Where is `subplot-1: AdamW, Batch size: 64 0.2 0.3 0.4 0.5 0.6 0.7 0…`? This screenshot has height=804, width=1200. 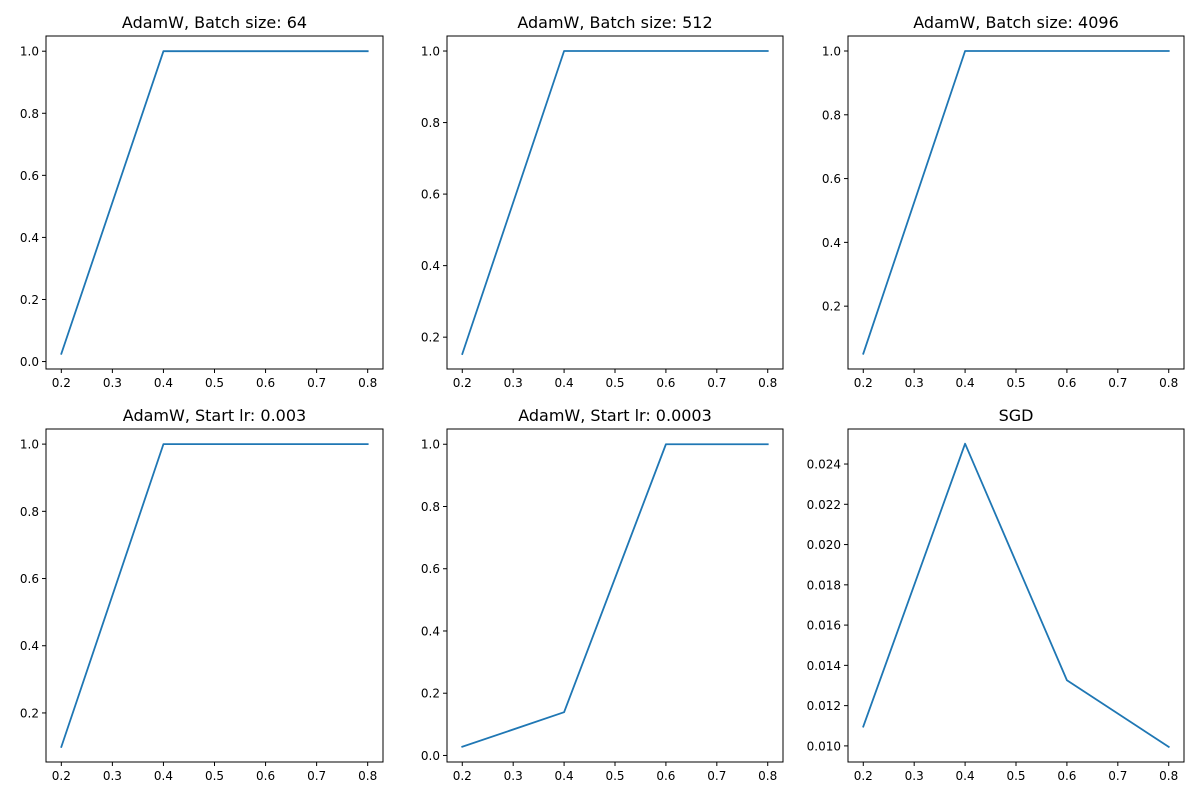
subplot-1: AdamW, Batch size: 64 0.2 0.3 0.4 0.5 0.6 0.7 0… is located at coordinates (201, 201).